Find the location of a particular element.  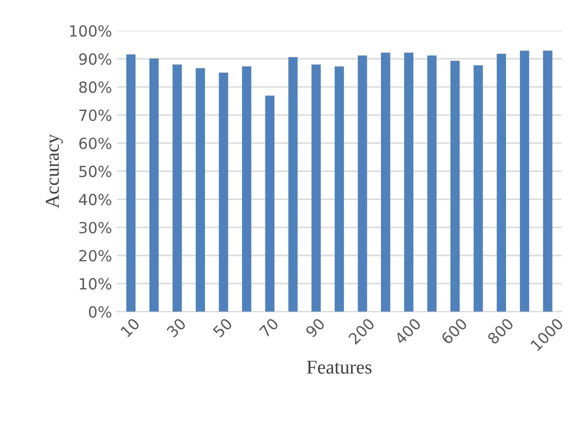

y-tick-label: 30% is located at coordinates (95, 228).